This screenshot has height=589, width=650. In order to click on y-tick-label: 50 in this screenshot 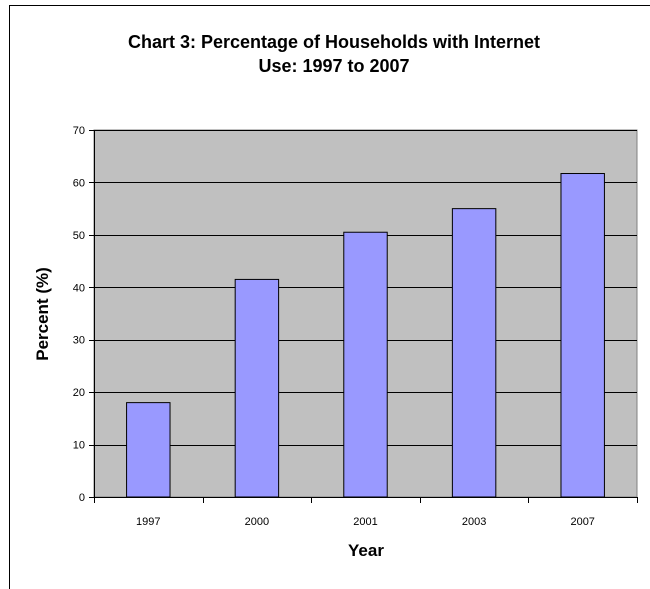, I will do `click(79, 236)`.